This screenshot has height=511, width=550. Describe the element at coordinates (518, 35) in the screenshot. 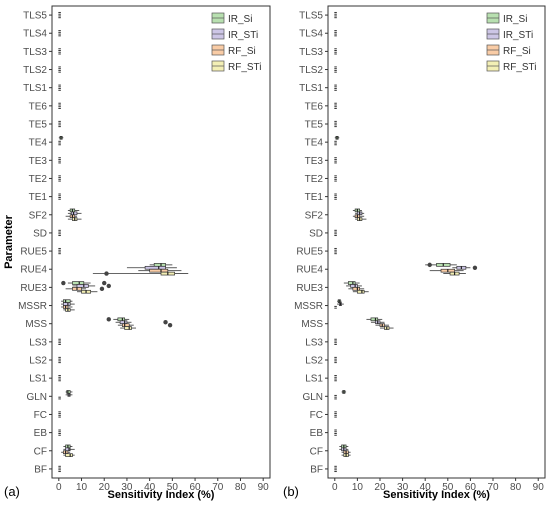

I see `legend-label: IR_STi` at that location.